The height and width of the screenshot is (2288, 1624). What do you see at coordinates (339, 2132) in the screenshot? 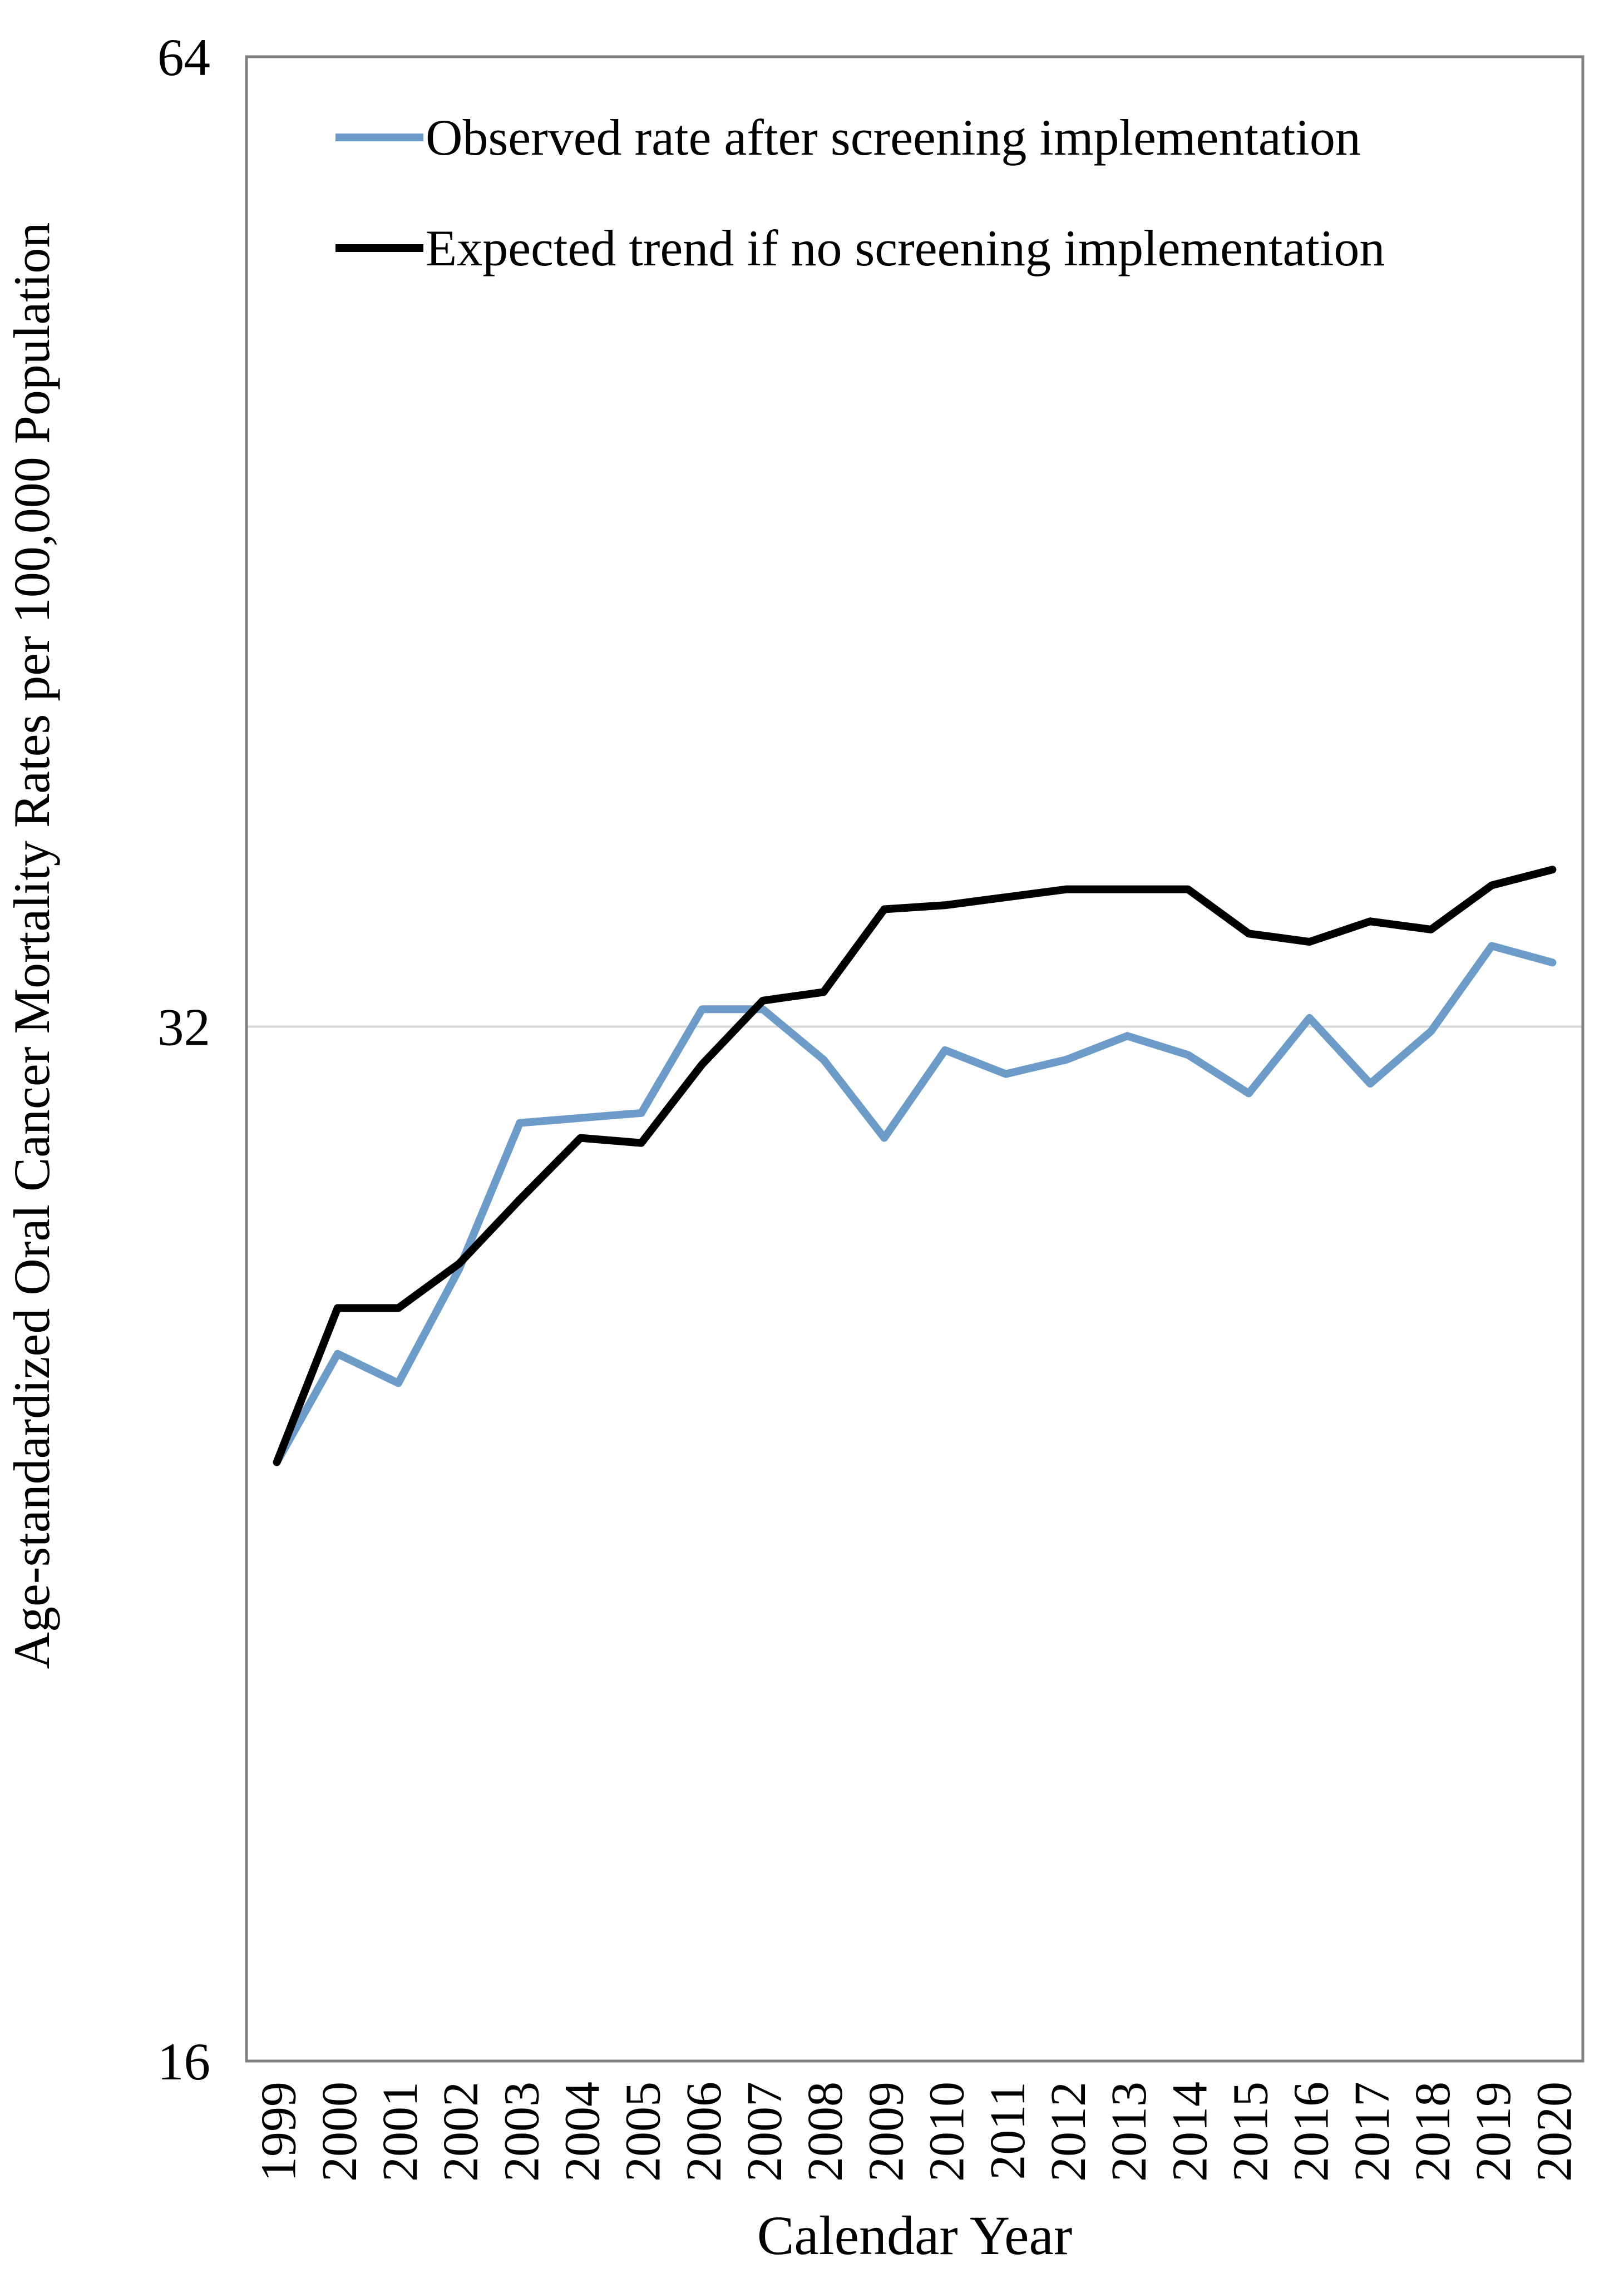
I see `x-tick-label-2000: 2000` at bounding box center [339, 2132].